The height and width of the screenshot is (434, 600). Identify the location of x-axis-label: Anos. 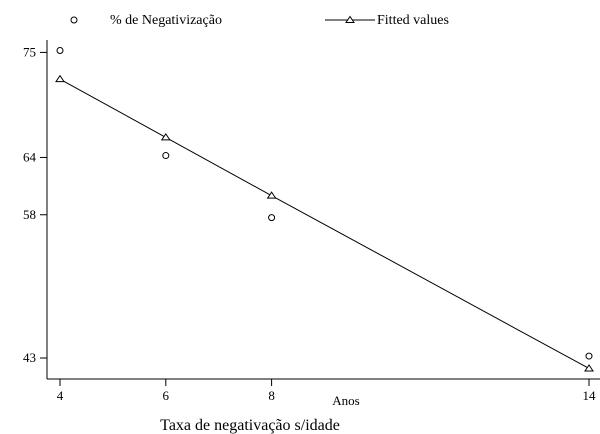
(345, 400).